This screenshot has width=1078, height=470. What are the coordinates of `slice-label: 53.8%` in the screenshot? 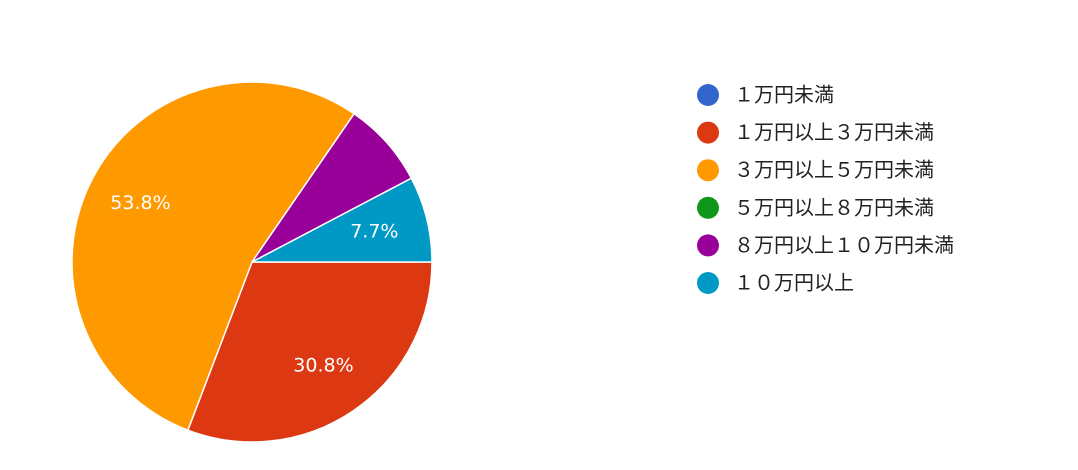 It's located at (140, 203).